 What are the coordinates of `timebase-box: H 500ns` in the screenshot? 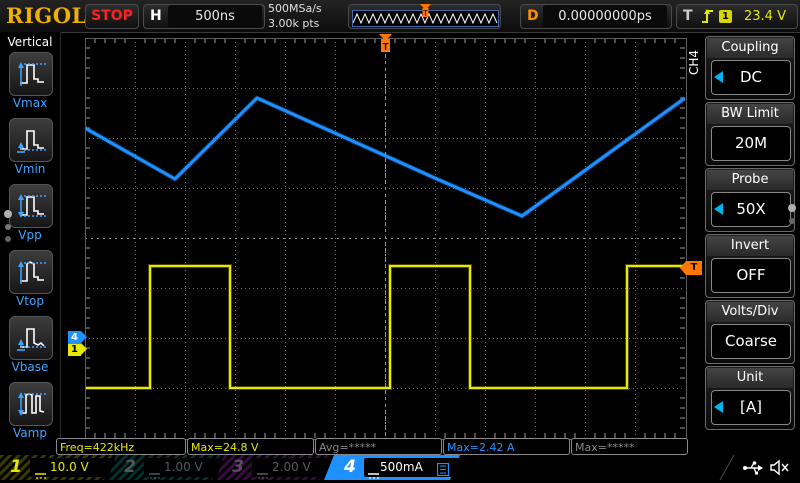 It's located at (204, 16).